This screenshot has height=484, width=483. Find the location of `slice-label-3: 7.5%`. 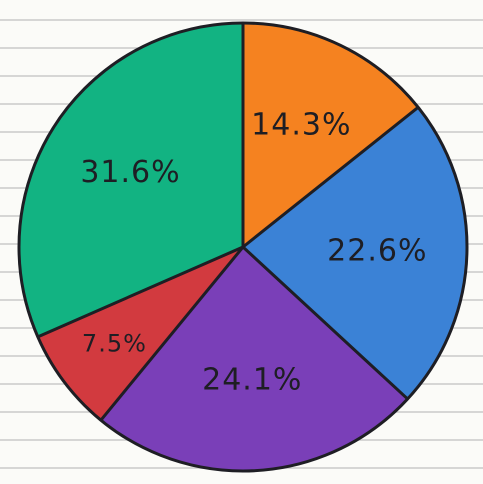

slice-label-3: 7.5% is located at coordinates (114, 343).